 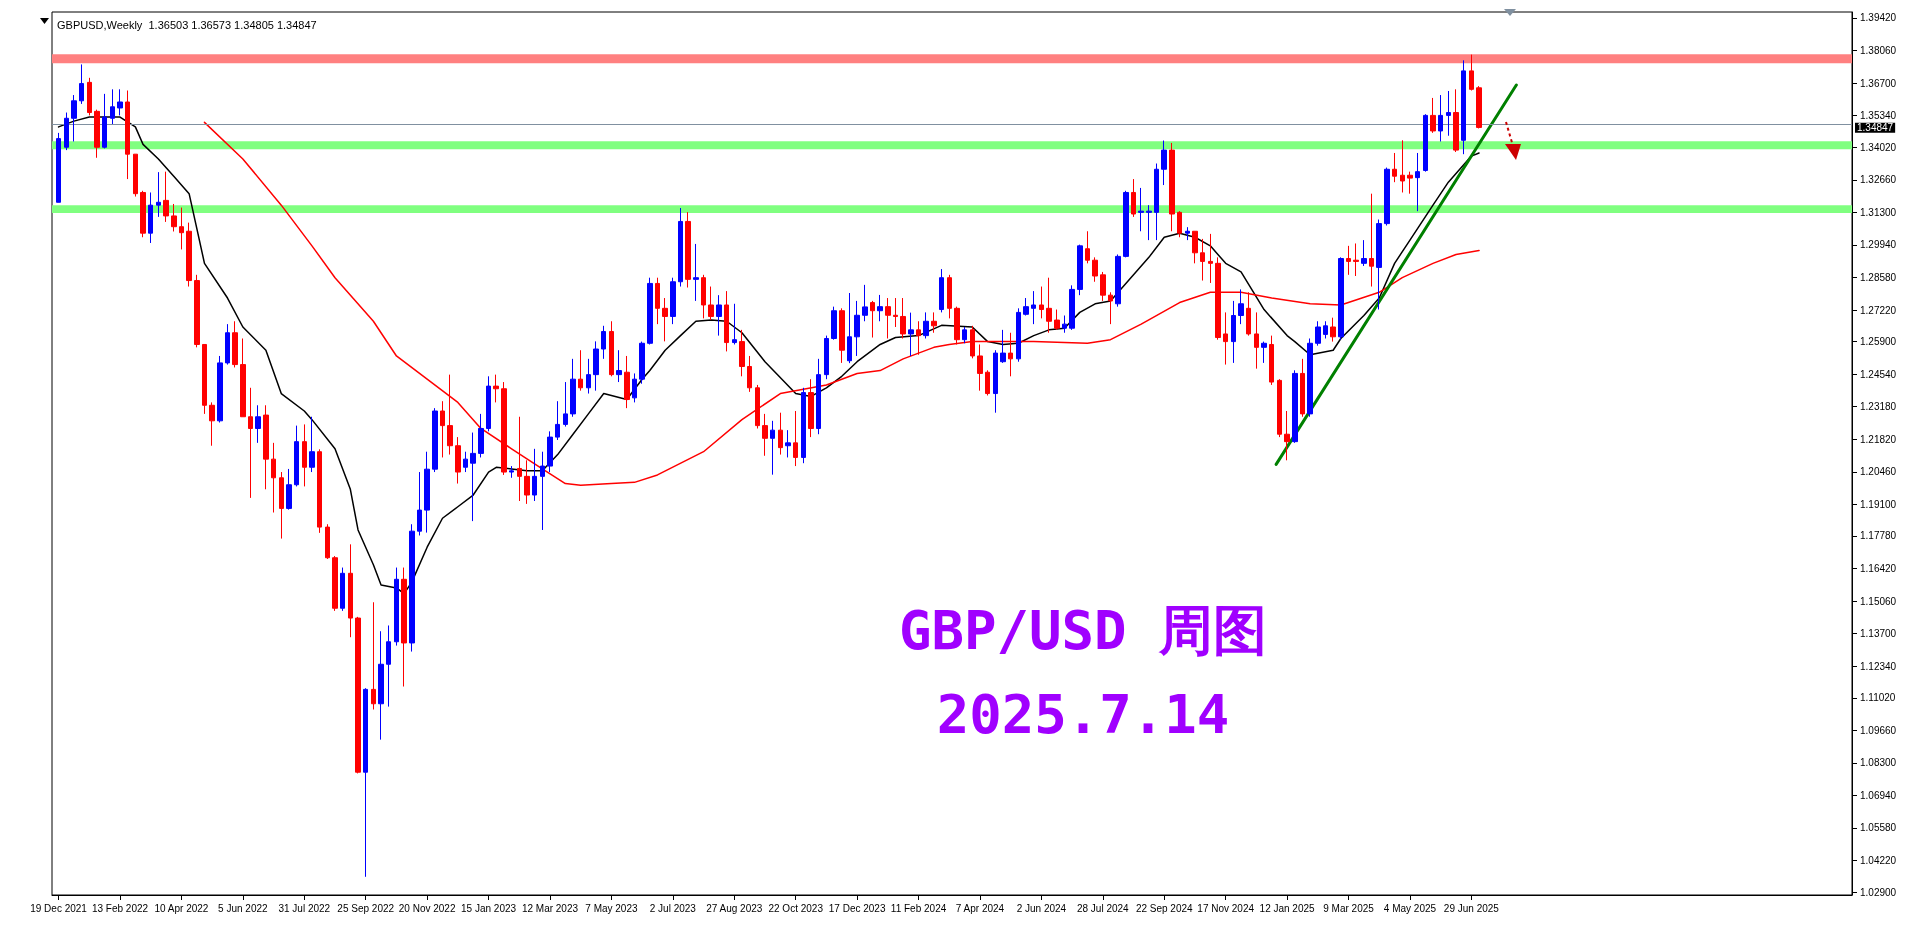 I want to click on y-tick-label: 1.32660, so click(x=1878, y=180).